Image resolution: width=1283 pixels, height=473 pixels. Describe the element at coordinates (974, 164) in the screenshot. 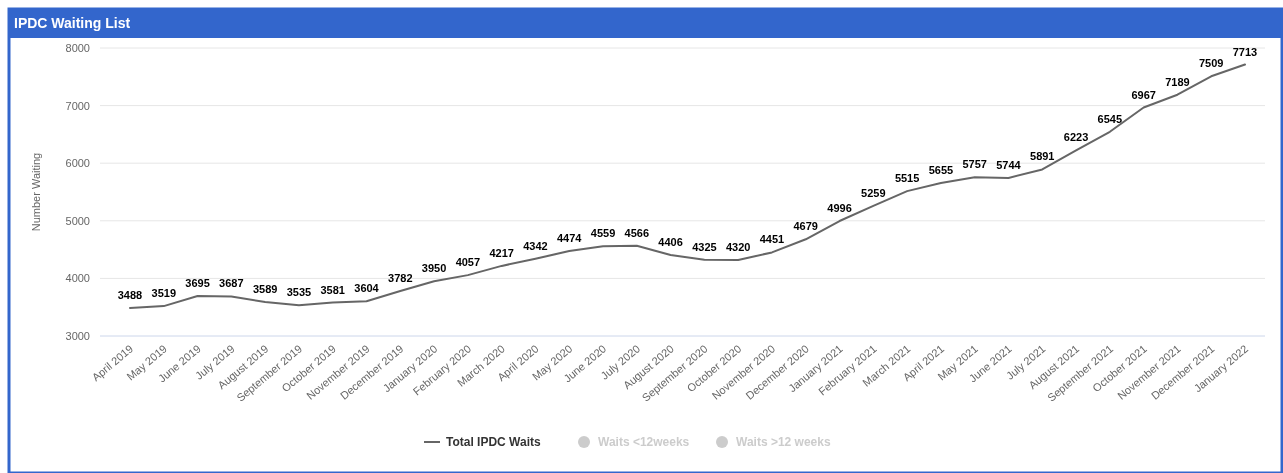

I see `data-label: 5757` at that location.